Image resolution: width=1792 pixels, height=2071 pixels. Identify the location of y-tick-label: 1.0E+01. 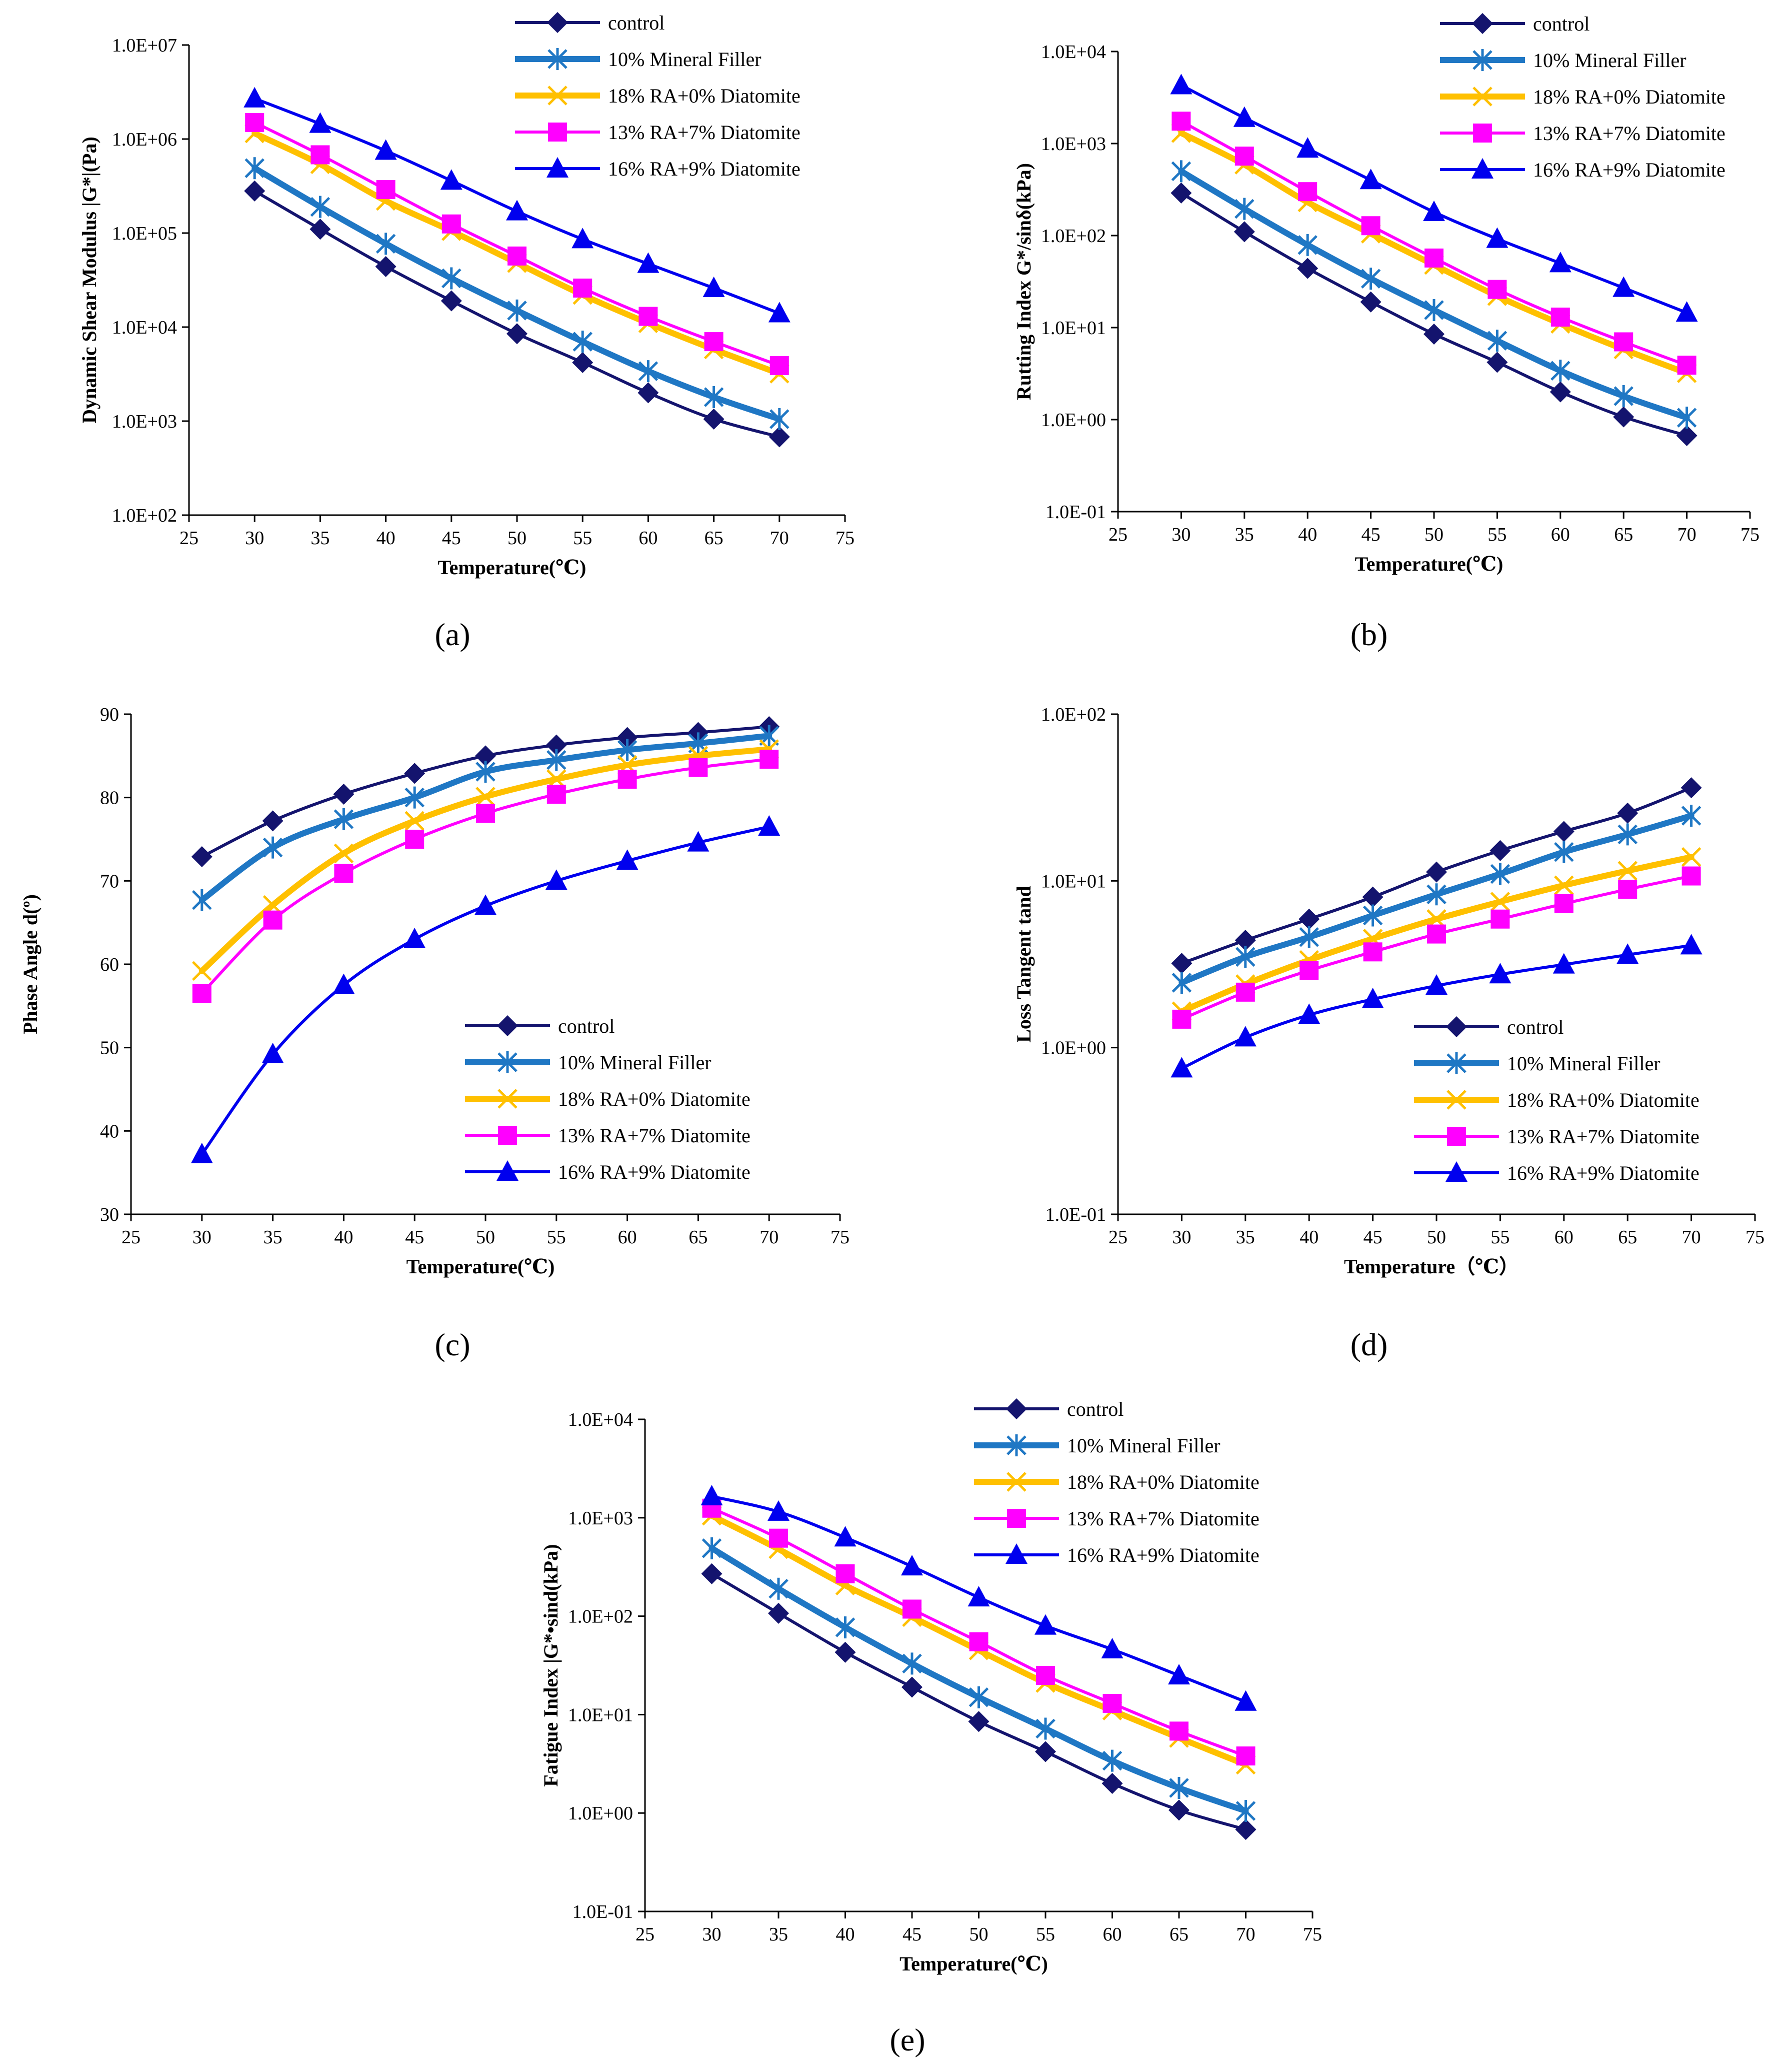
(1073, 328).